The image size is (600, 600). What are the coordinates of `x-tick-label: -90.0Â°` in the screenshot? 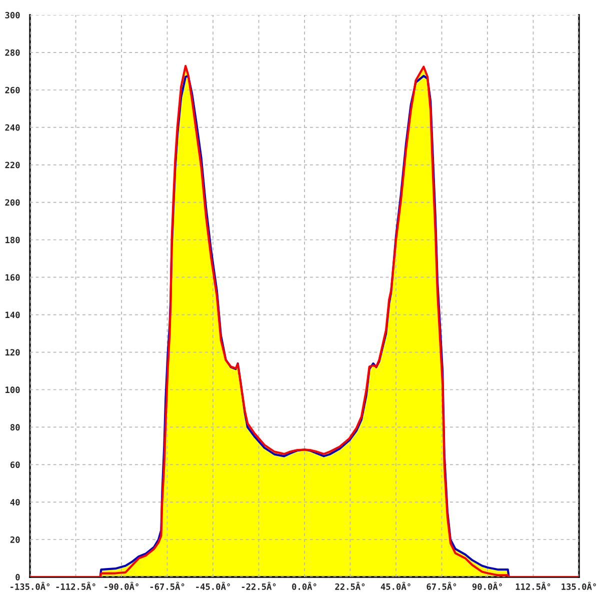 It's located at (121, 586).